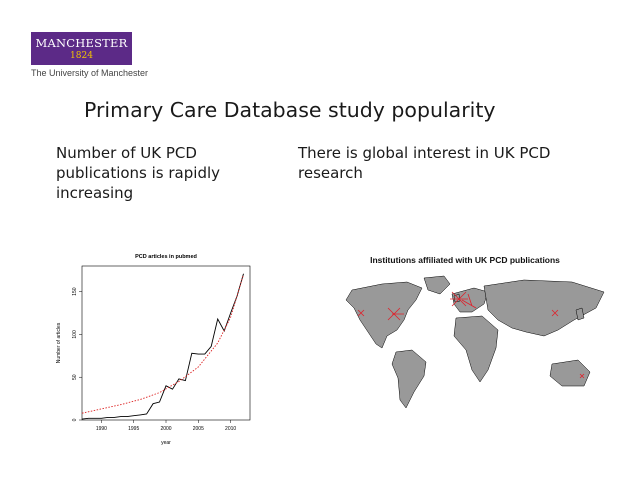 Image resolution: width=638 pixels, height=479 pixels. What do you see at coordinates (384, 315) in the screenshot?
I see `north-america` at bounding box center [384, 315].